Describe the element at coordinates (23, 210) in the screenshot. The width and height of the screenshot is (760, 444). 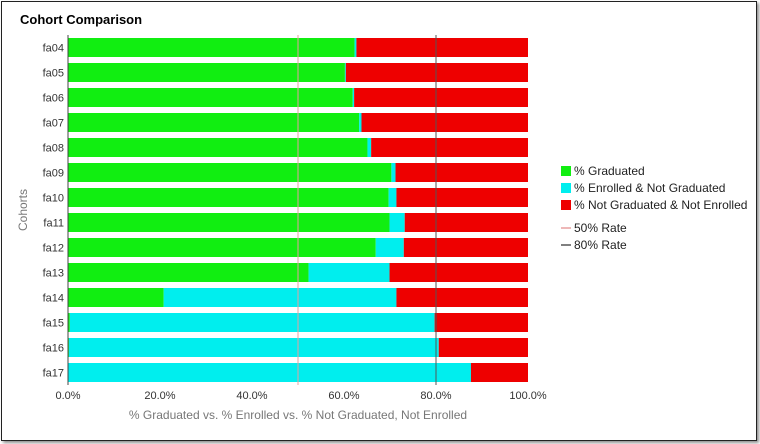
I see `y-axis-title: Cohorts` at that location.